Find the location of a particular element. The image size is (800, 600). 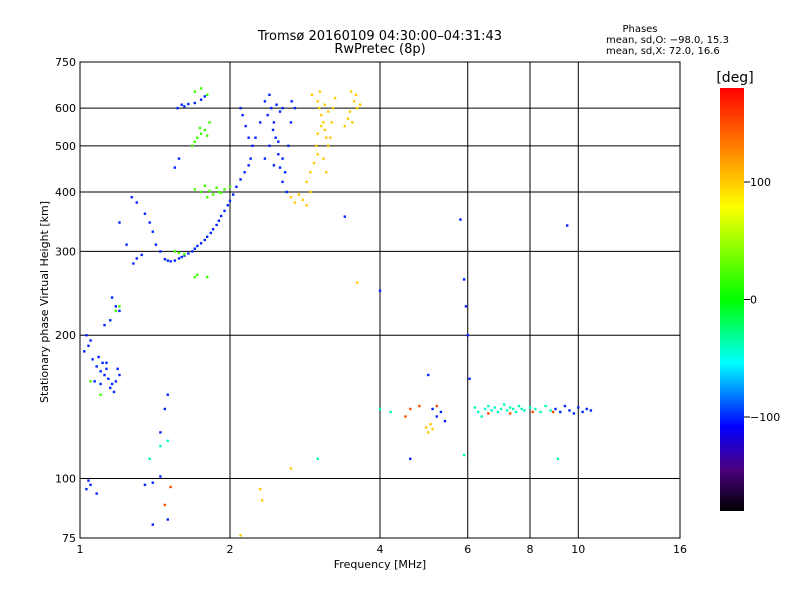

x-tick-label: 2 is located at coordinates (230, 549).